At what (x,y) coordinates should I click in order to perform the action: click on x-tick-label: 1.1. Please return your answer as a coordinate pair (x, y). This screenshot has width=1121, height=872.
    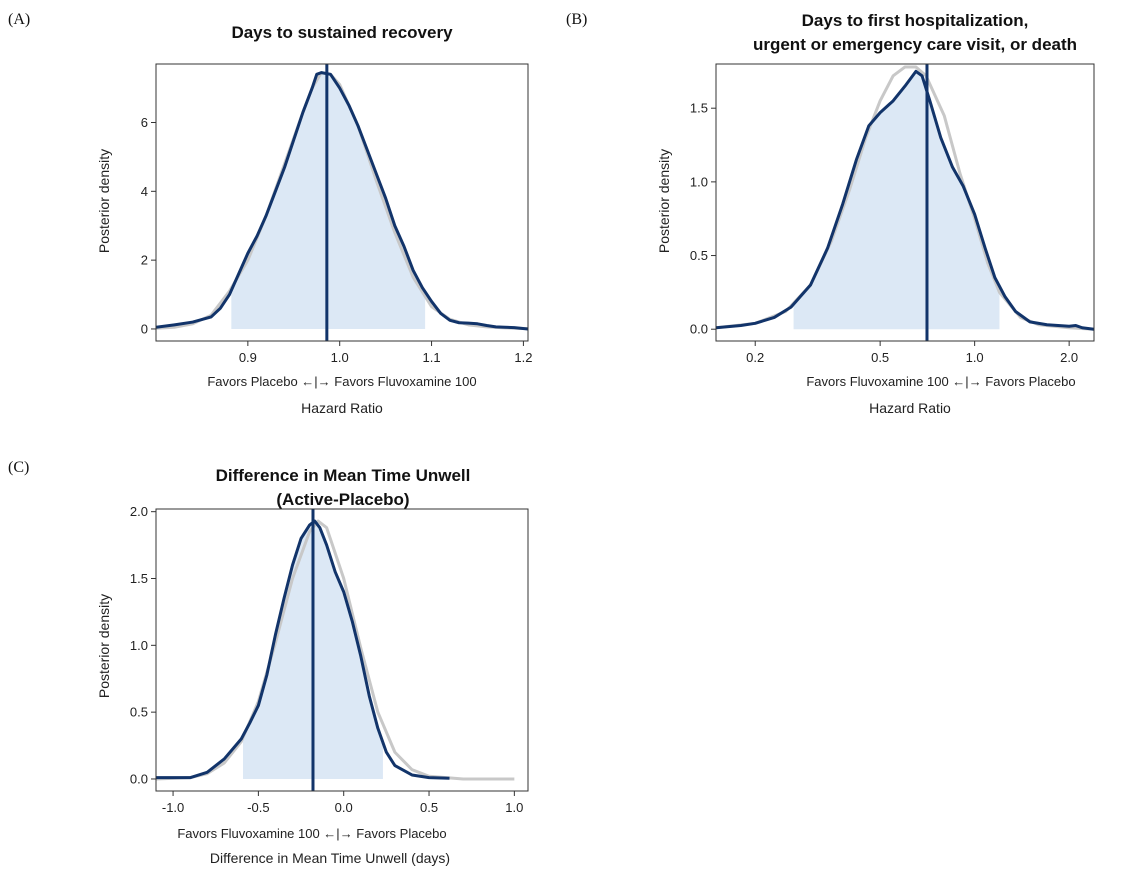
    Looking at the image, I should click on (432, 357).